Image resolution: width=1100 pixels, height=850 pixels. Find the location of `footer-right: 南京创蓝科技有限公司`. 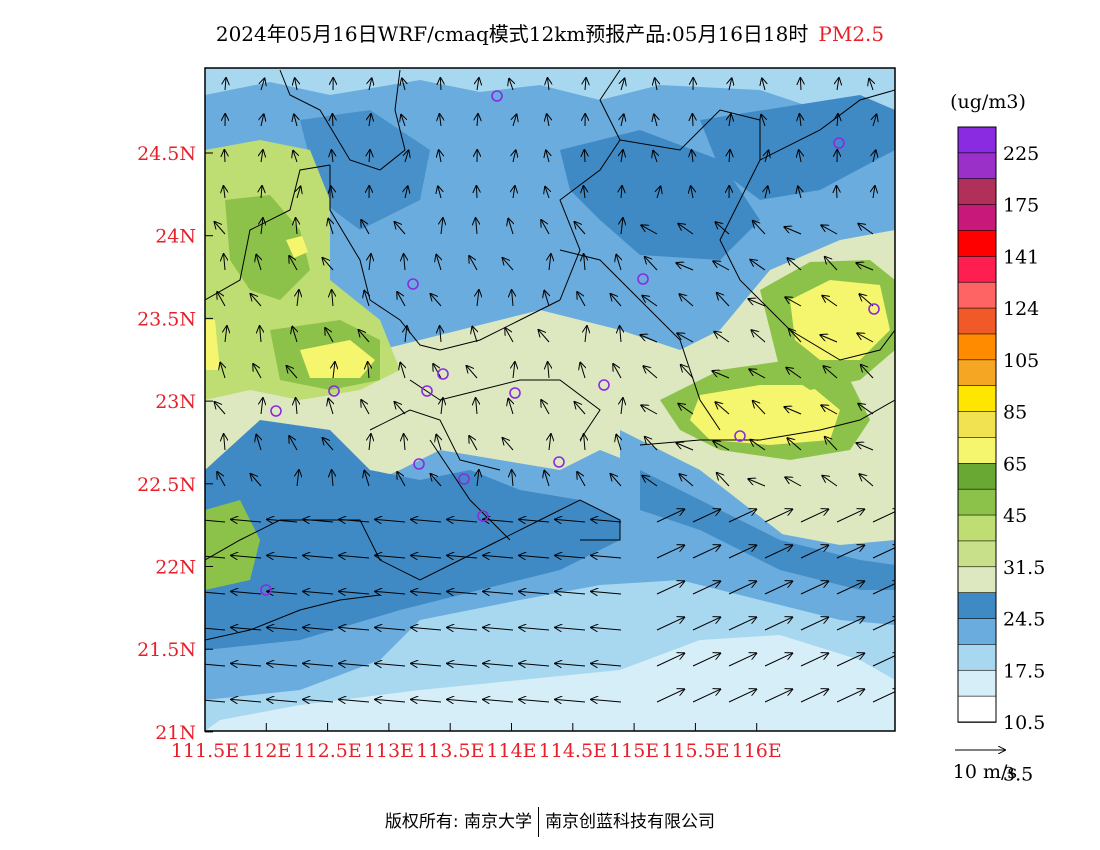

footer-right: 南京创蓝科技有限公司 is located at coordinates (630, 822).